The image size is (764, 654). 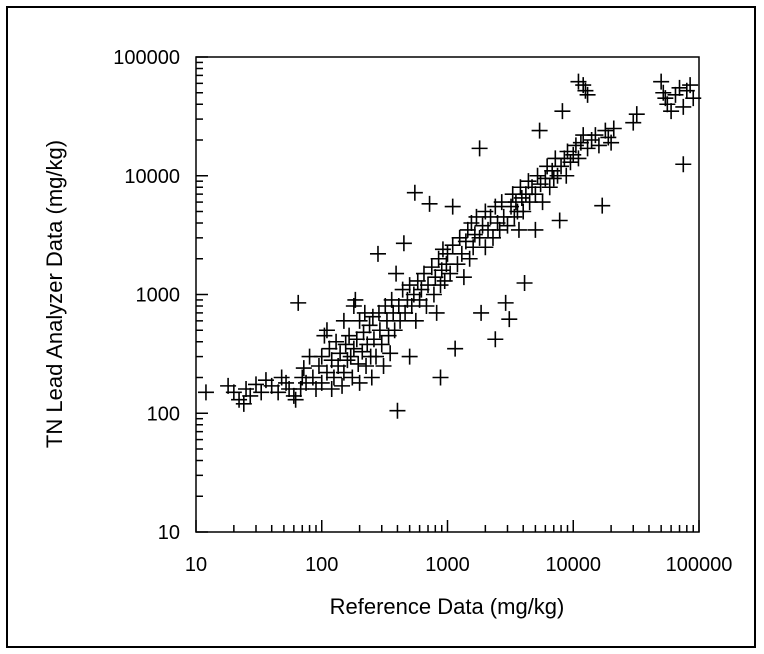 I want to click on y-tick-label: 100, so click(x=163, y=414).